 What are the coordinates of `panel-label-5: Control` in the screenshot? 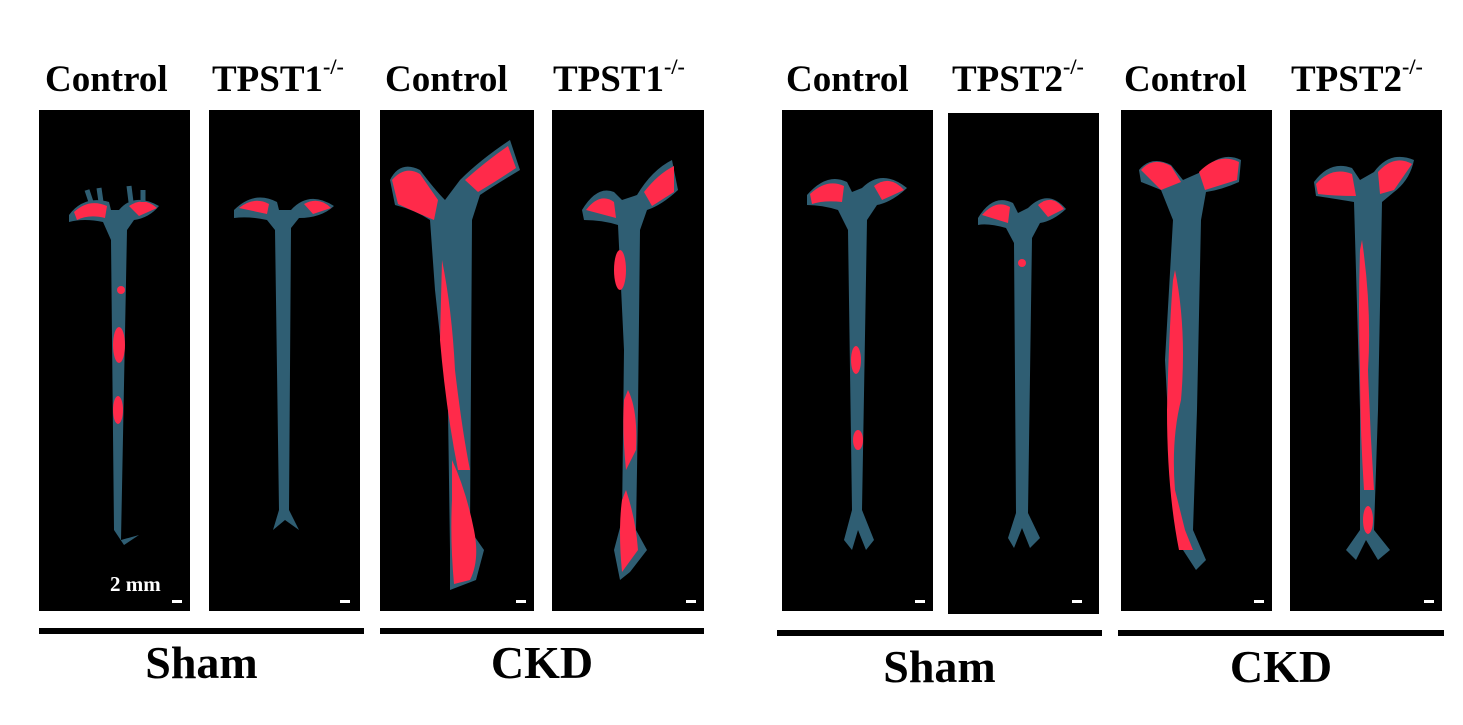 It's located at (847, 79).